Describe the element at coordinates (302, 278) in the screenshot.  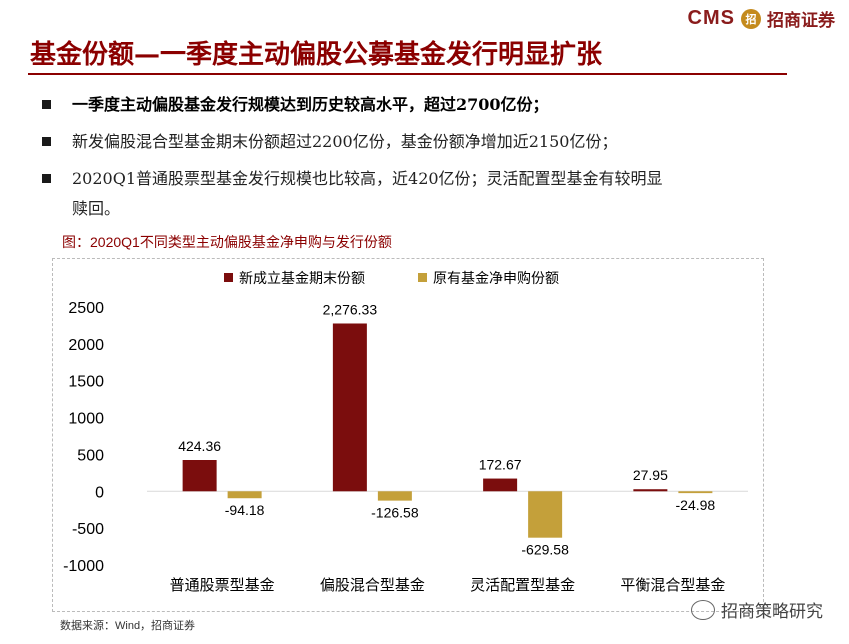
I see `legend-label: 新成立基金期末份额` at that location.